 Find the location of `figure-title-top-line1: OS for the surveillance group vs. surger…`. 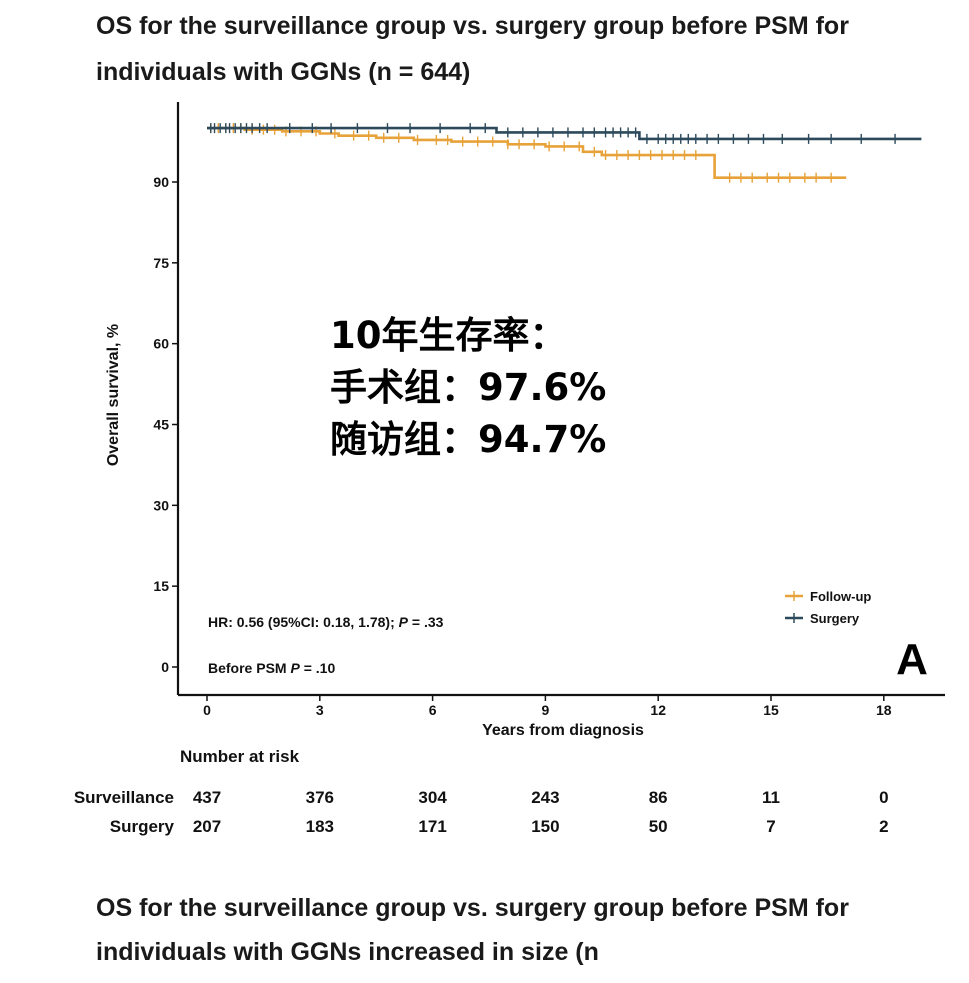

figure-title-top-line1: OS for the surveillance group vs. surger… is located at coordinates (472, 26).